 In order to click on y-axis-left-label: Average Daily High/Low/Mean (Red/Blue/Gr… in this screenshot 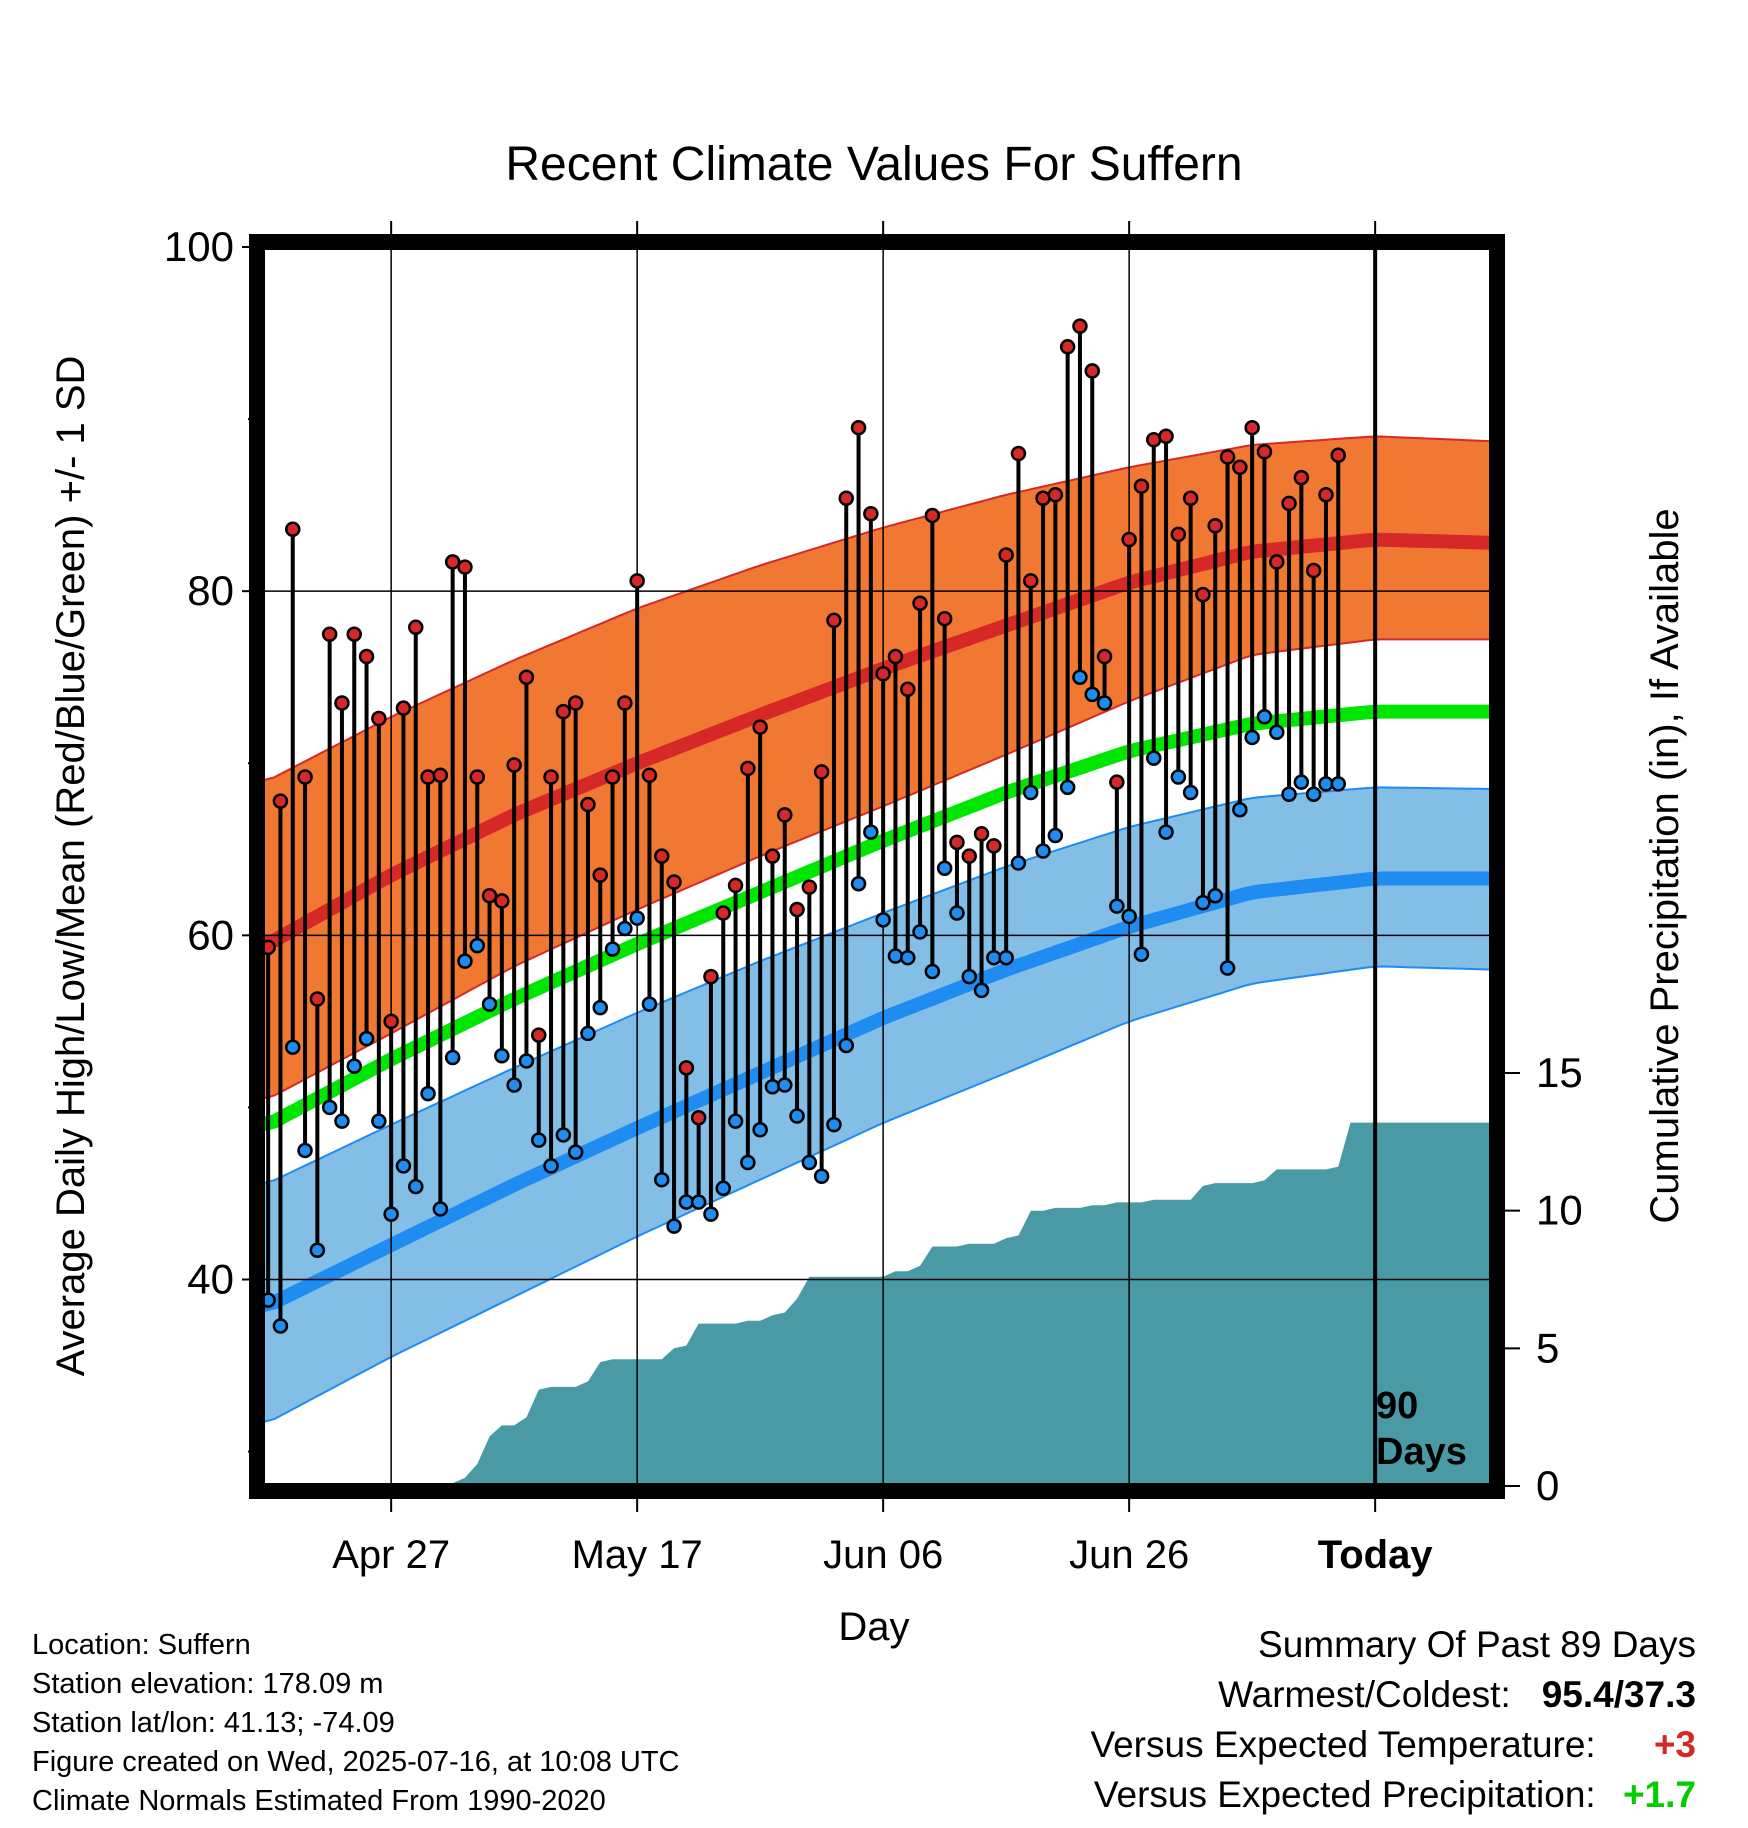, I will do `click(71, 866)`.